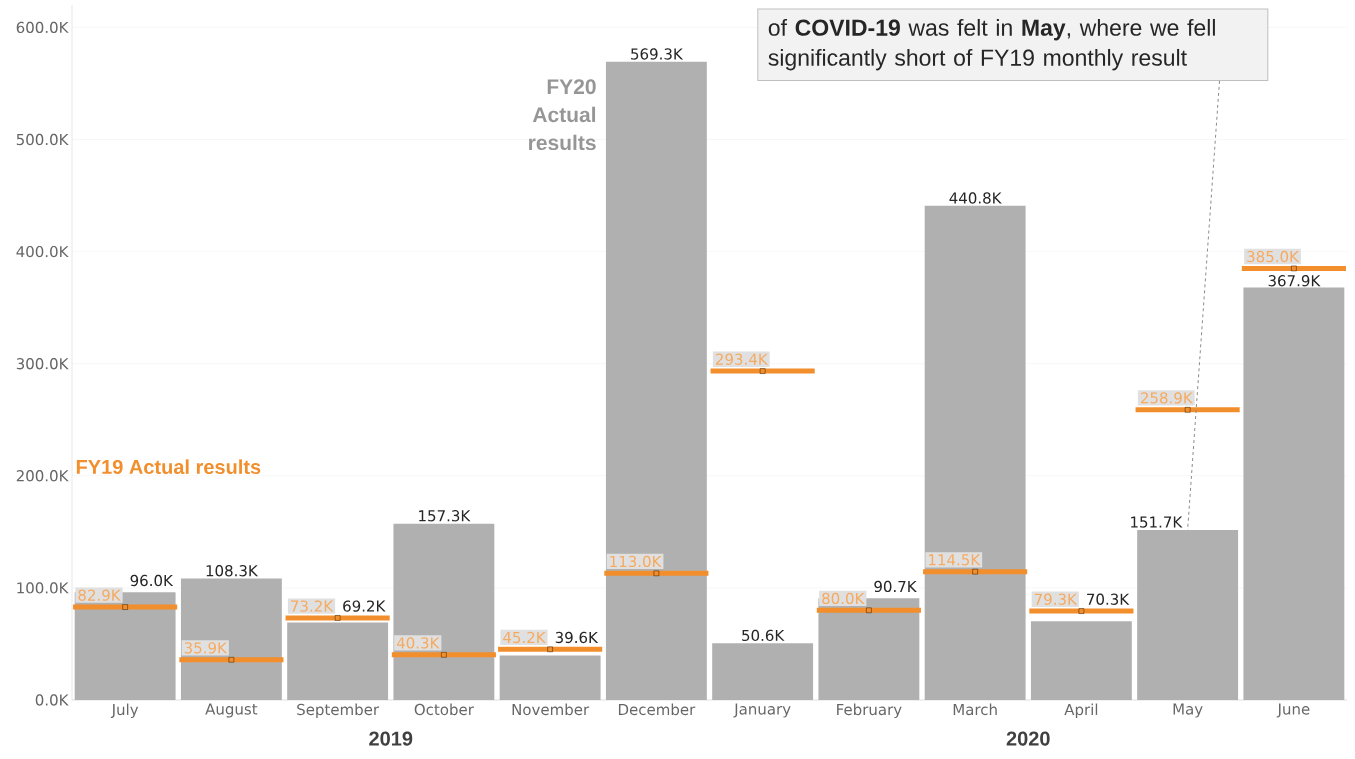 The height and width of the screenshot is (759, 1355). I want to click on y-tick-label: 0.0K, so click(52, 700).